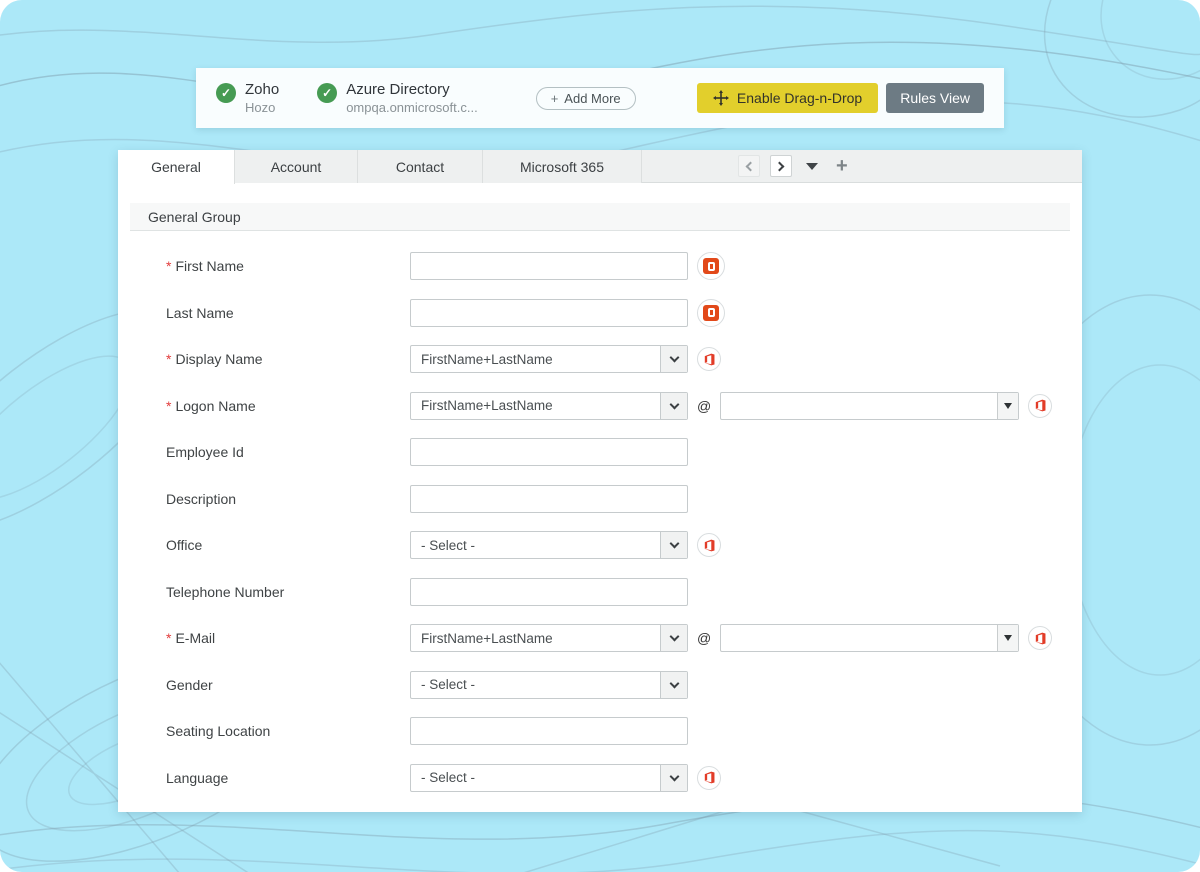 The image size is (1200, 872). I want to click on e-mail-select: FirstName+LastName, so click(549, 638).